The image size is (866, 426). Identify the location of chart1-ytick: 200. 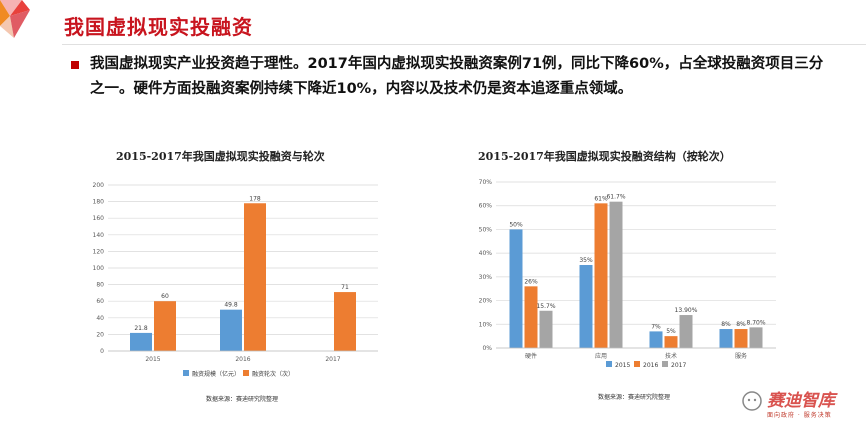
(99, 185).